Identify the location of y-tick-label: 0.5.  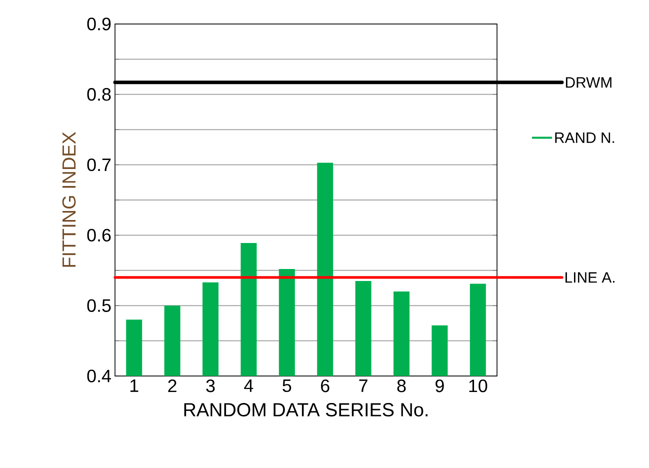
(99, 305).